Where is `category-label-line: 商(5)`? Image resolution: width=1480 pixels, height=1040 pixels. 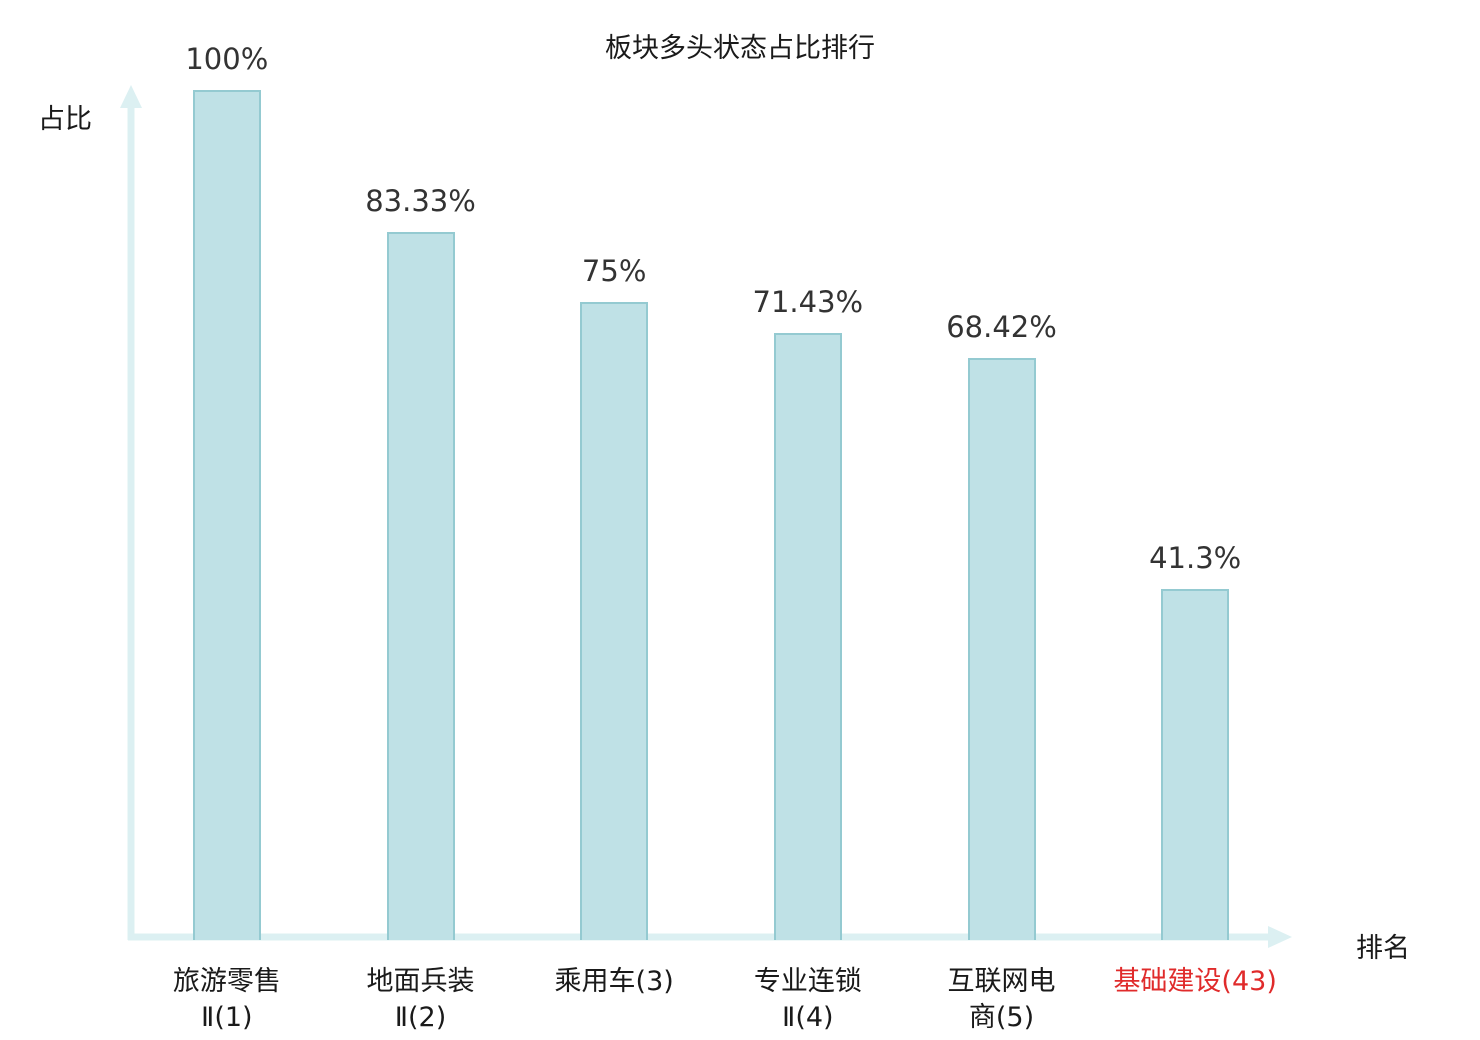
category-label-line: 商(5) is located at coordinates (1001, 1017).